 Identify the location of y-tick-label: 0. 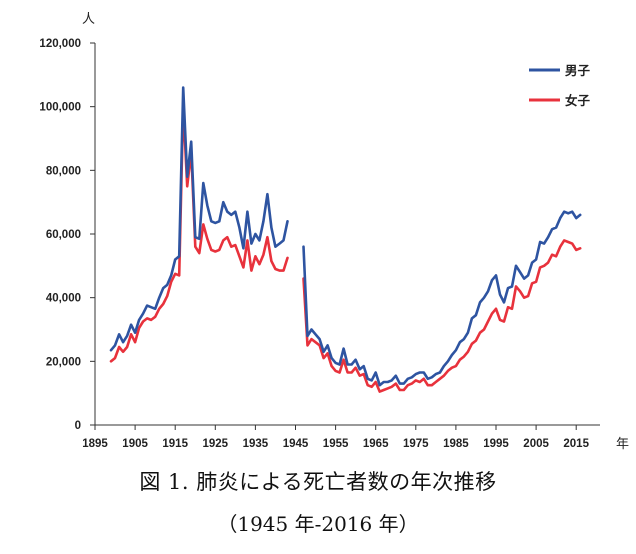
(78, 426).